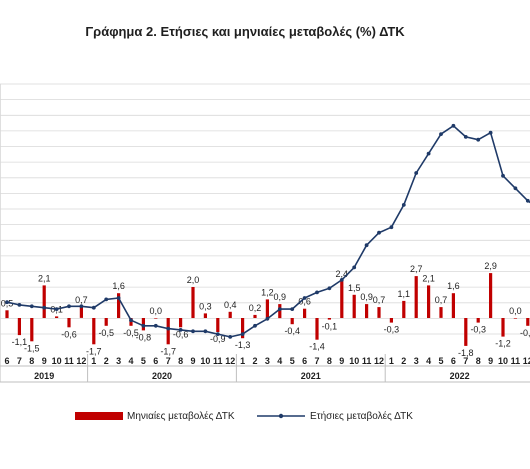 Image resolution: width=530 pixels, height=469 pixels. Describe the element at coordinates (218, 339) in the screenshot. I see `bar-label: -0,9` at that location.